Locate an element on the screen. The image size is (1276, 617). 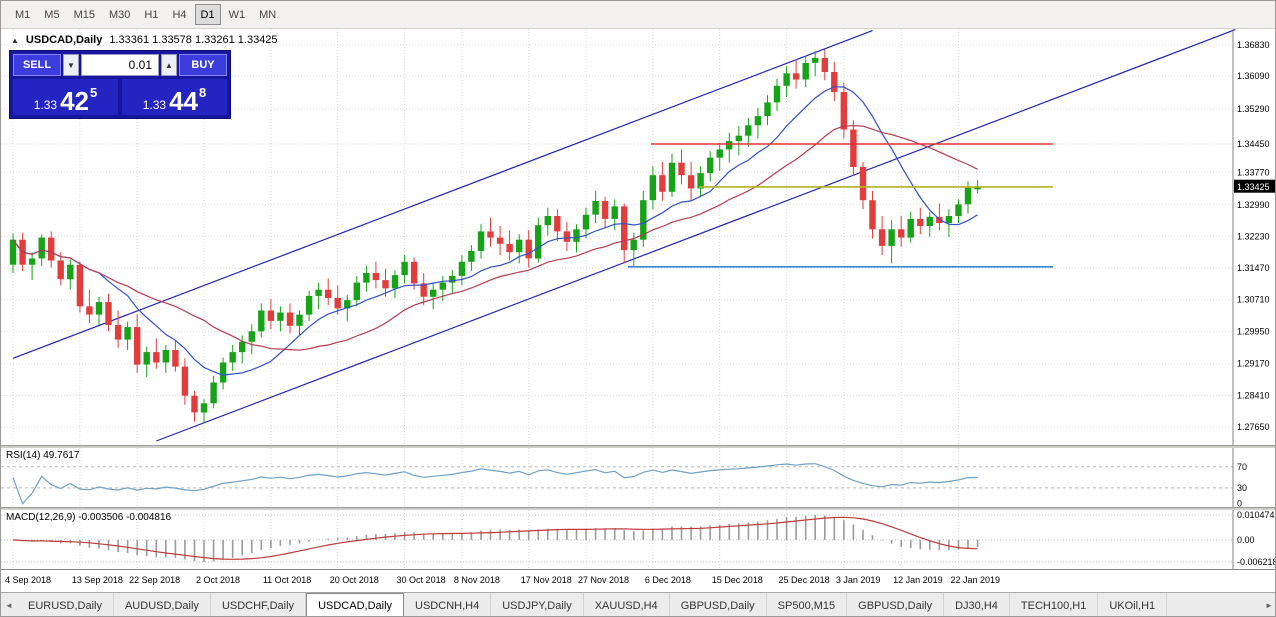
svg-text: 0.010474 is located at coordinates (1256, 515).